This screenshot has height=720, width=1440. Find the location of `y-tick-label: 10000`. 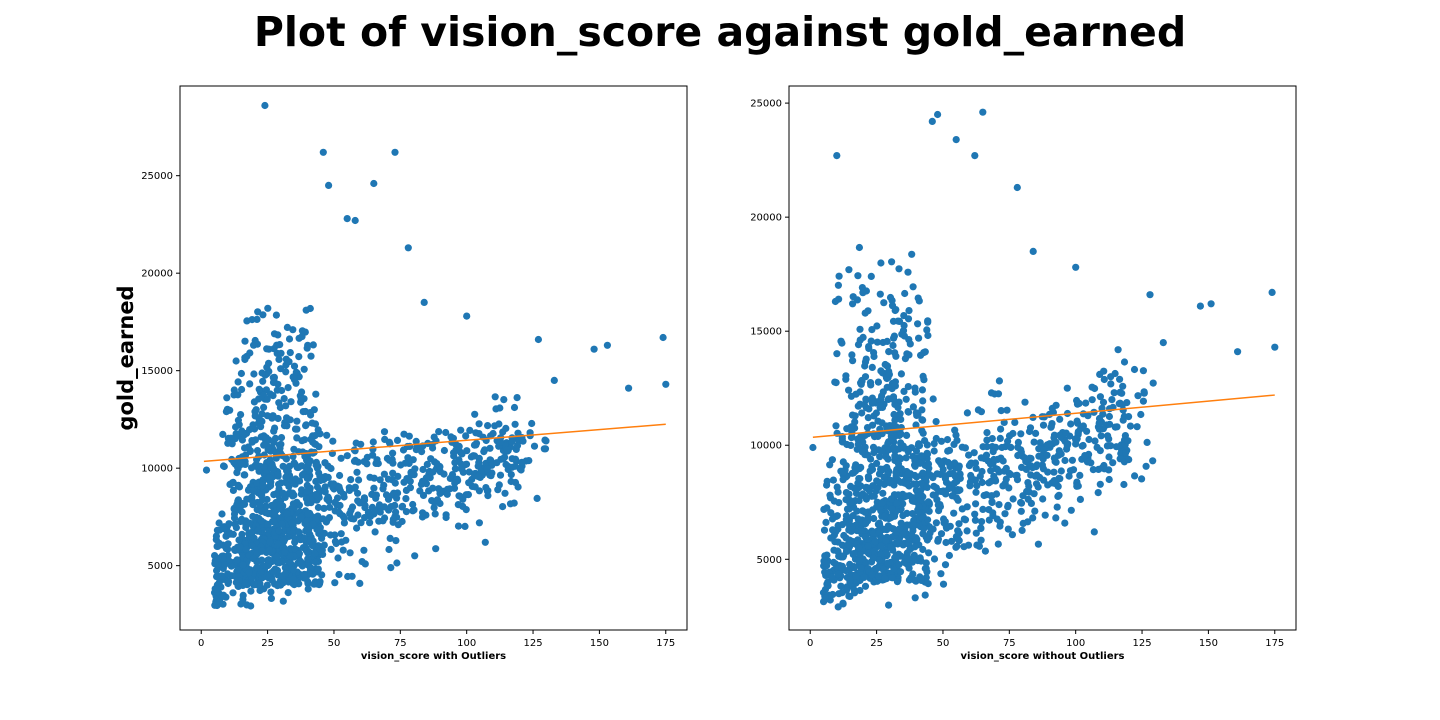

y-tick-label: 10000 is located at coordinates (766, 446).